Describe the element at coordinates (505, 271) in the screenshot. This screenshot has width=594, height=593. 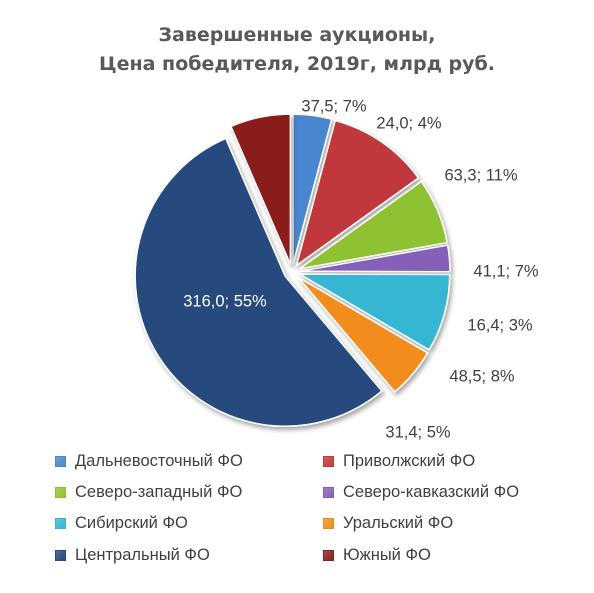
I see `data-label-2: 41,1; 7%` at that location.